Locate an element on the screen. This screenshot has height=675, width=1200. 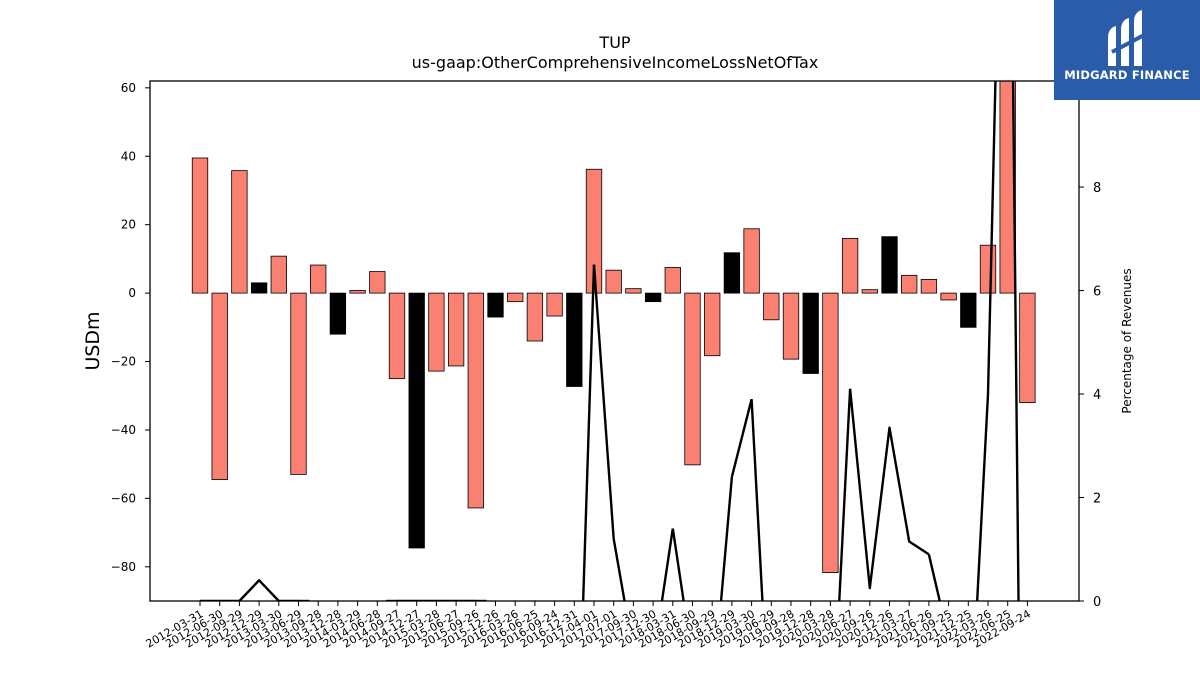
y-tick-label: 40 is located at coordinates (128, 156).